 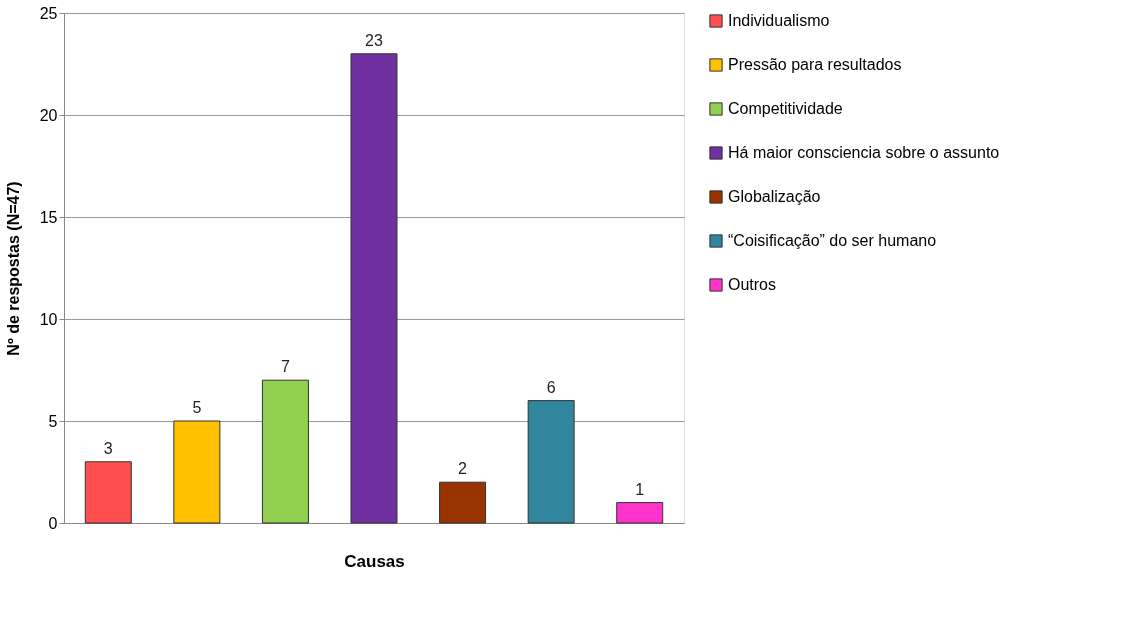 I want to click on y-tick-label: 5, so click(x=53, y=421).